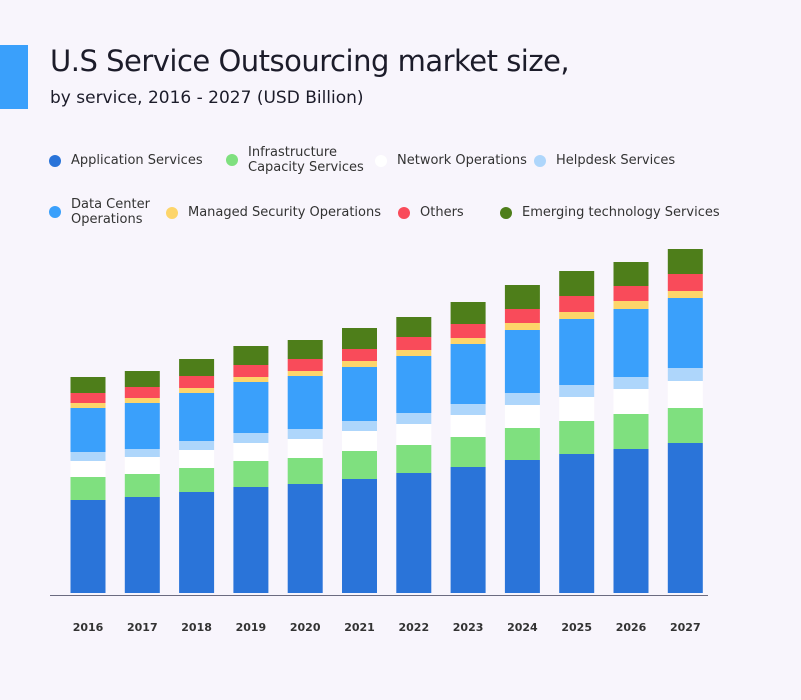 This screenshot has height=700, width=801. What do you see at coordinates (522, 627) in the screenshot?
I see `x-tick-label: 2024` at bounding box center [522, 627].